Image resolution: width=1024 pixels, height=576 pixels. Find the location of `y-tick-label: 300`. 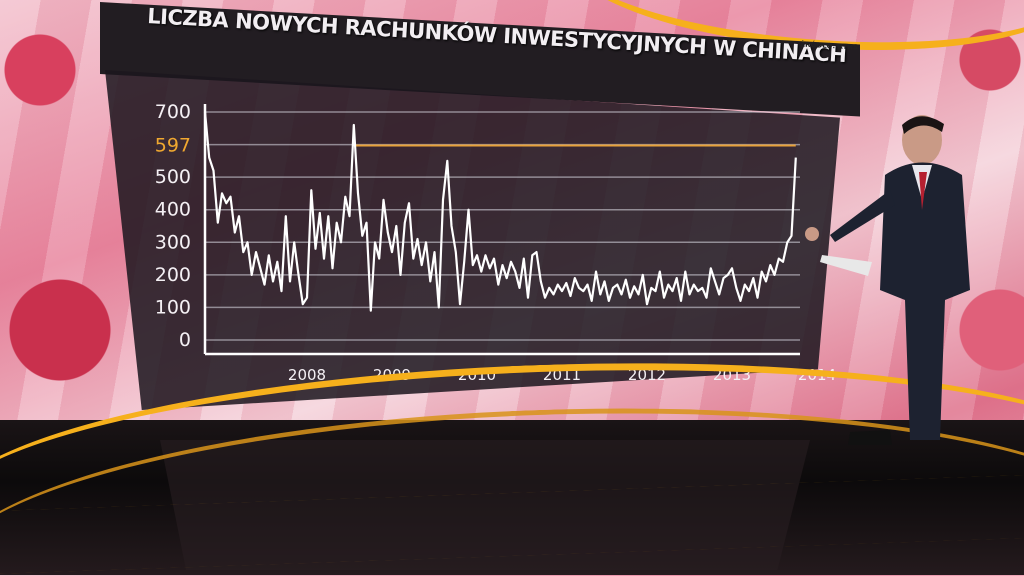

y-tick-label: 300 is located at coordinates (173, 242).